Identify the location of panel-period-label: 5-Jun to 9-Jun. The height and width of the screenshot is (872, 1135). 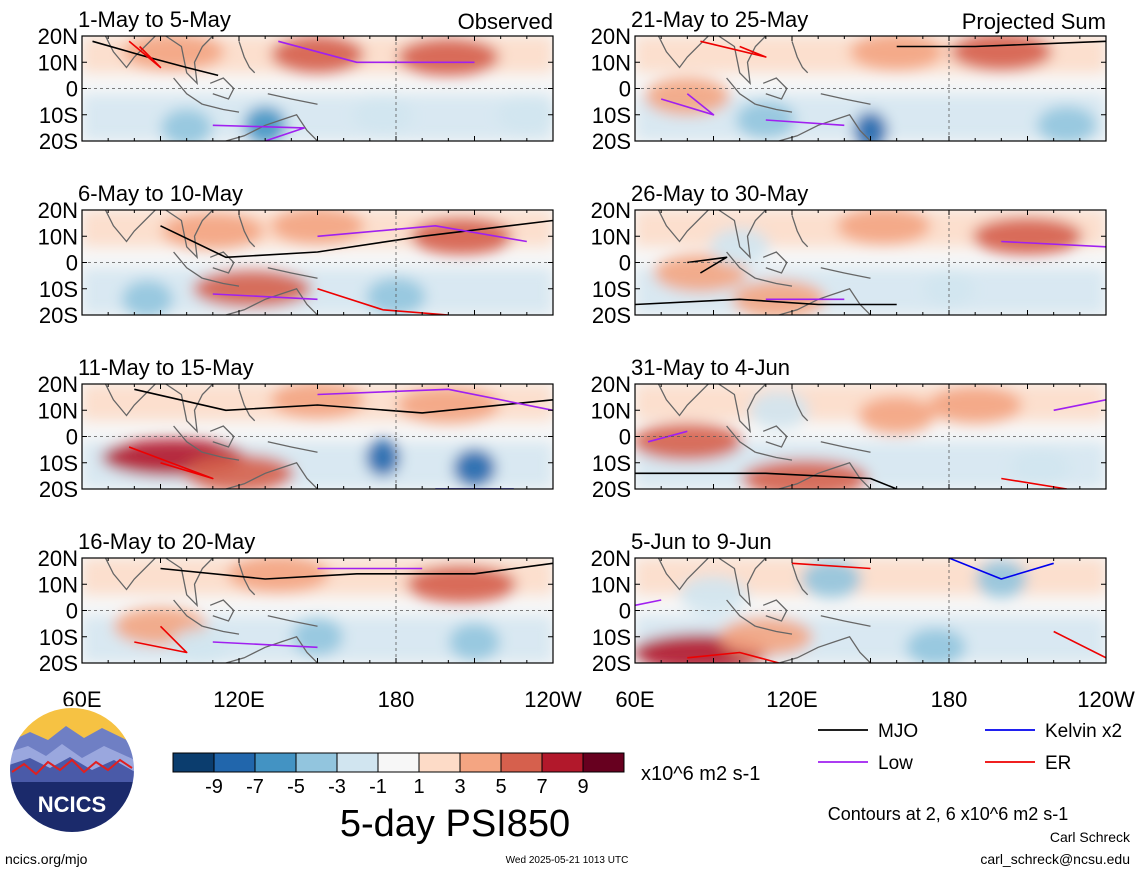
(701, 541).